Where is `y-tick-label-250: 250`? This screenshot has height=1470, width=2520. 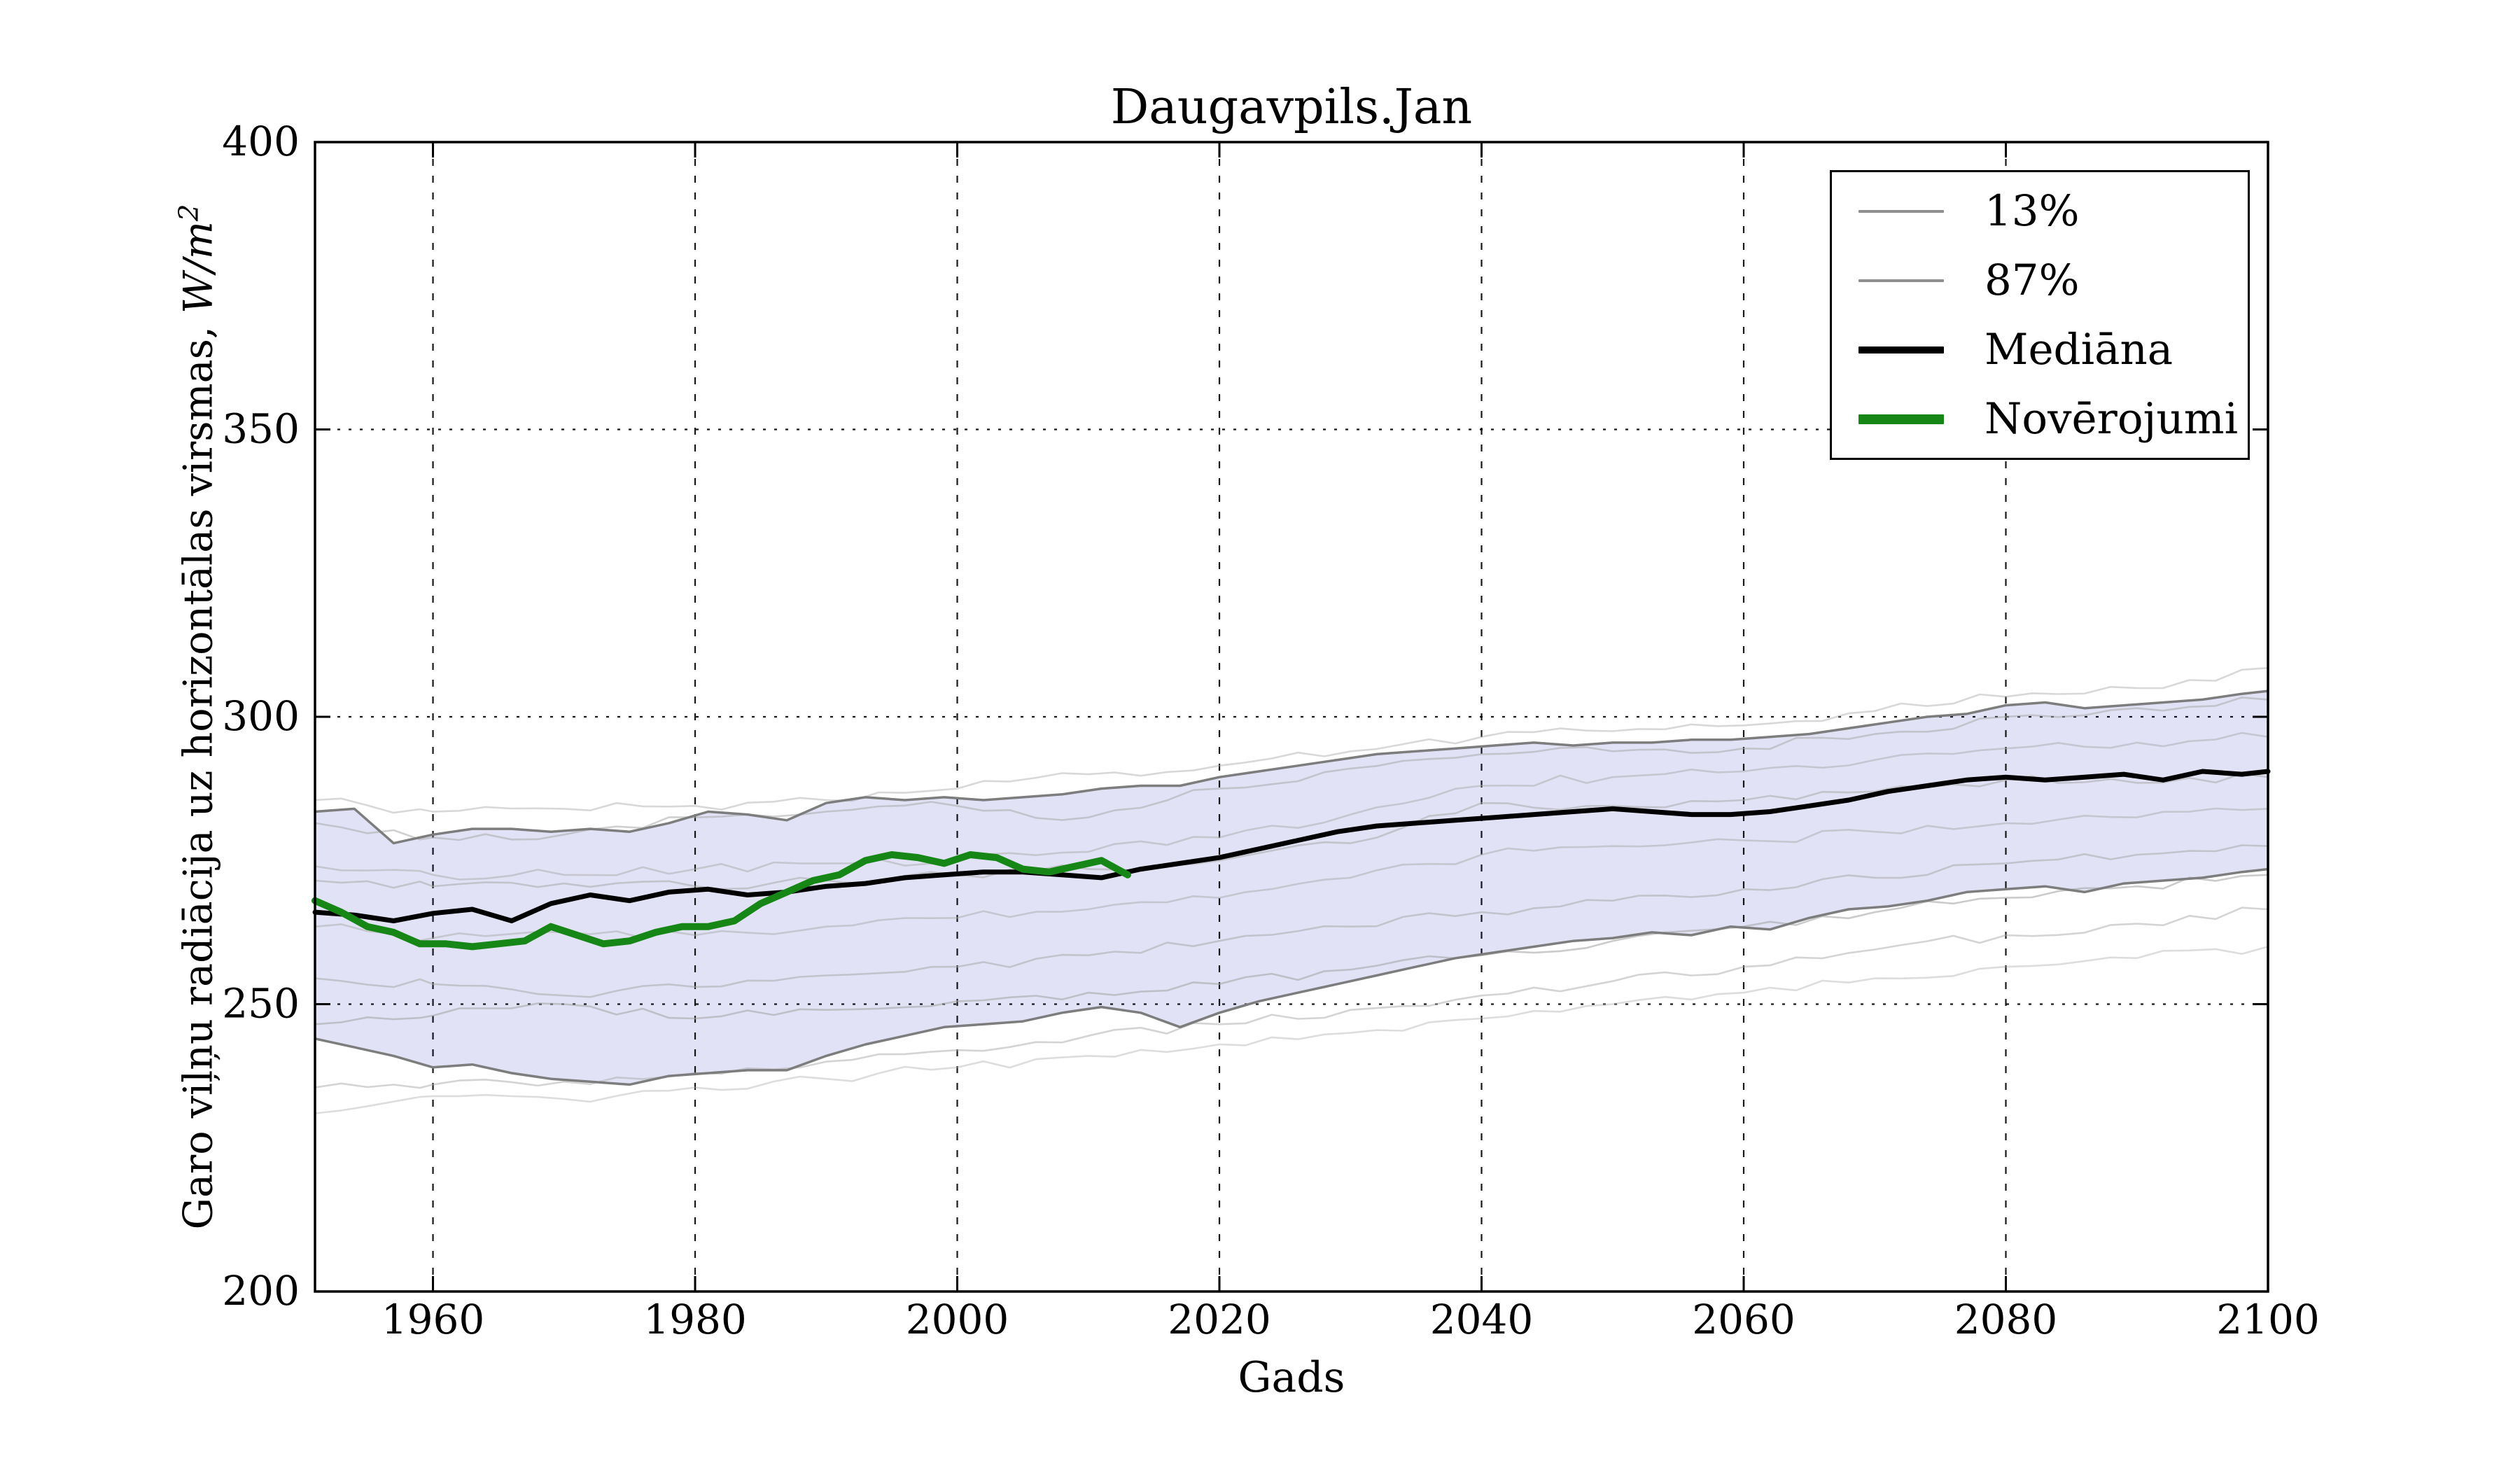
y-tick-label-250: 250 is located at coordinates (261, 1004).